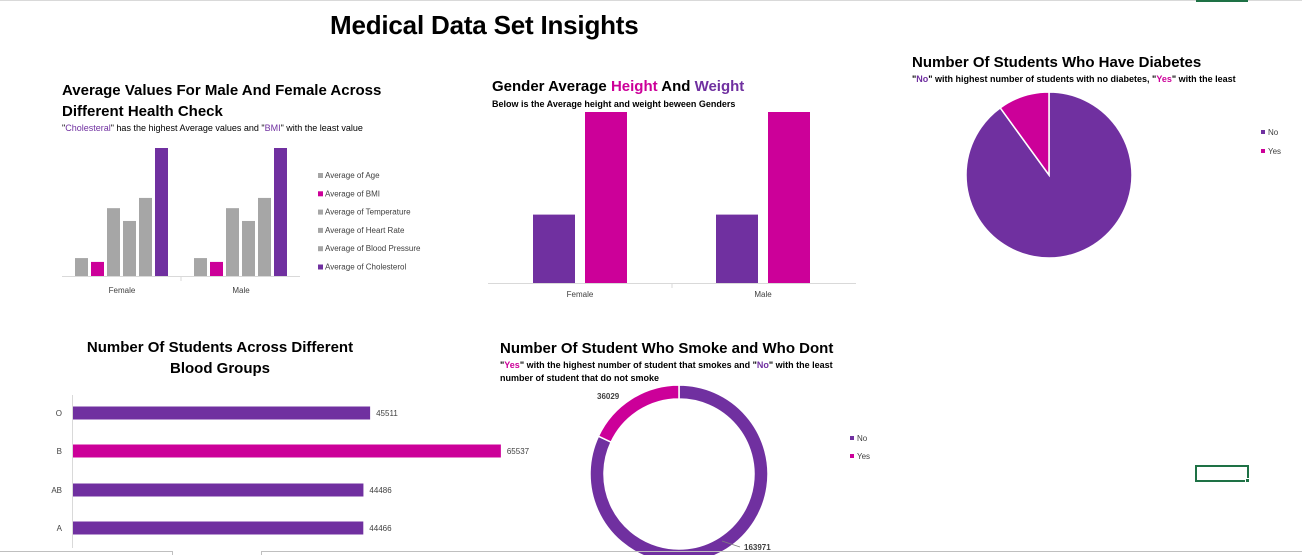  I want to click on diabetes-slice, so click(1024, 134).